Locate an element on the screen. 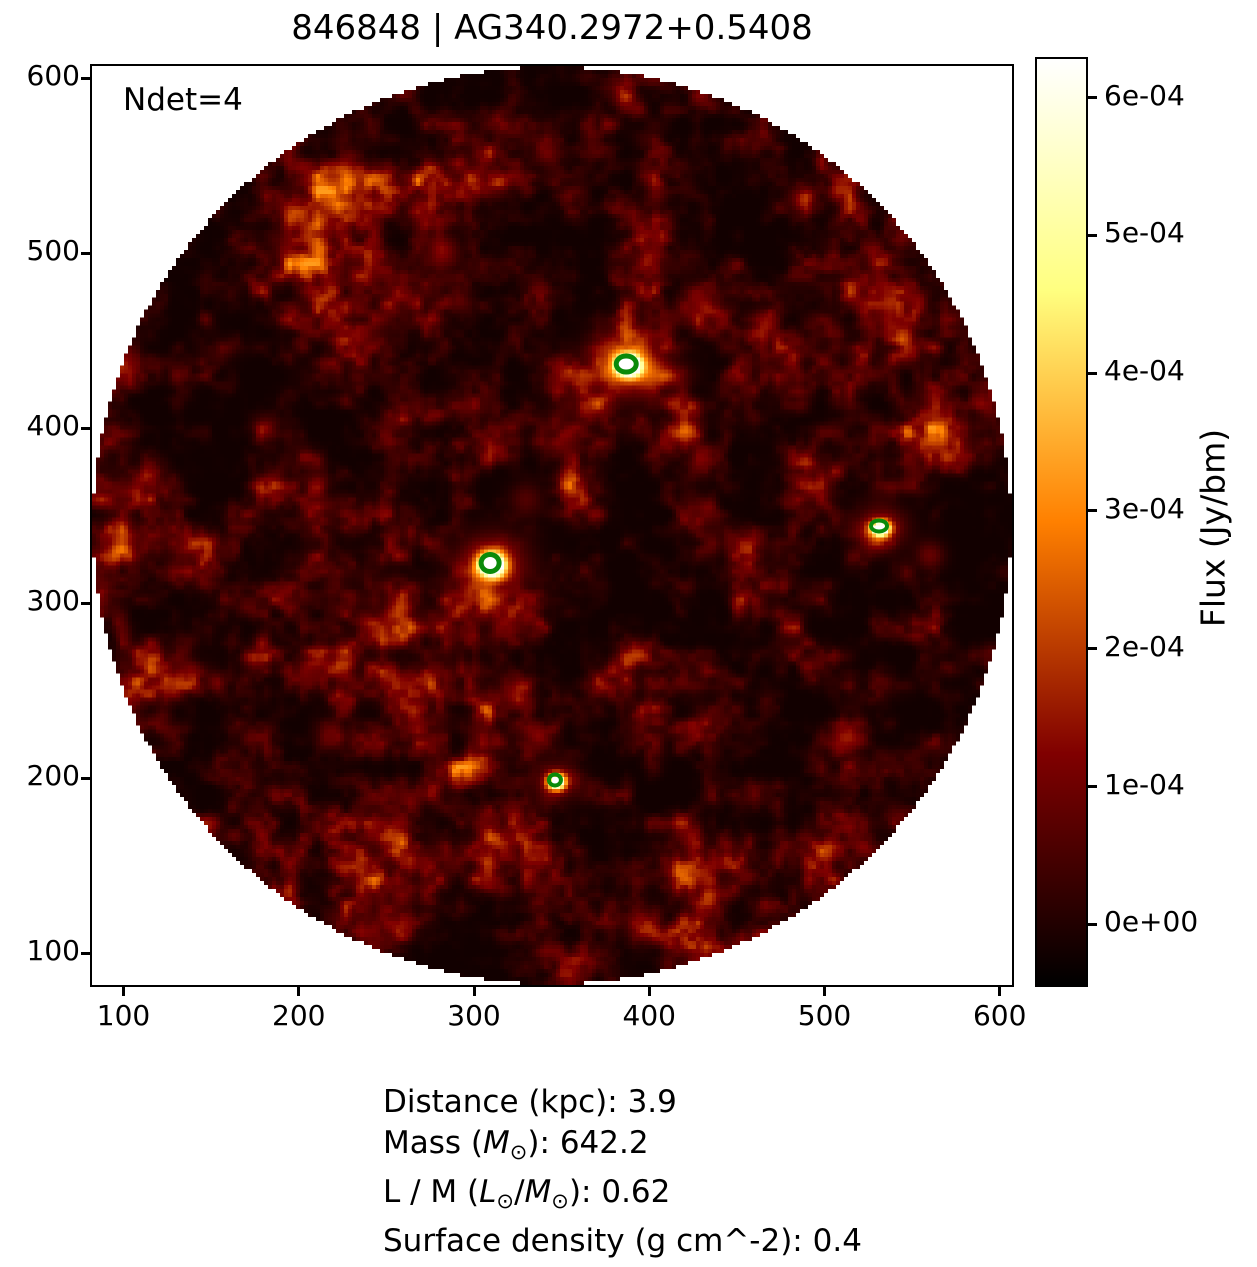 The height and width of the screenshot is (1267, 1257). colorbar-axis-label: Flux (Jy/bm) is located at coordinates (1213, 528).